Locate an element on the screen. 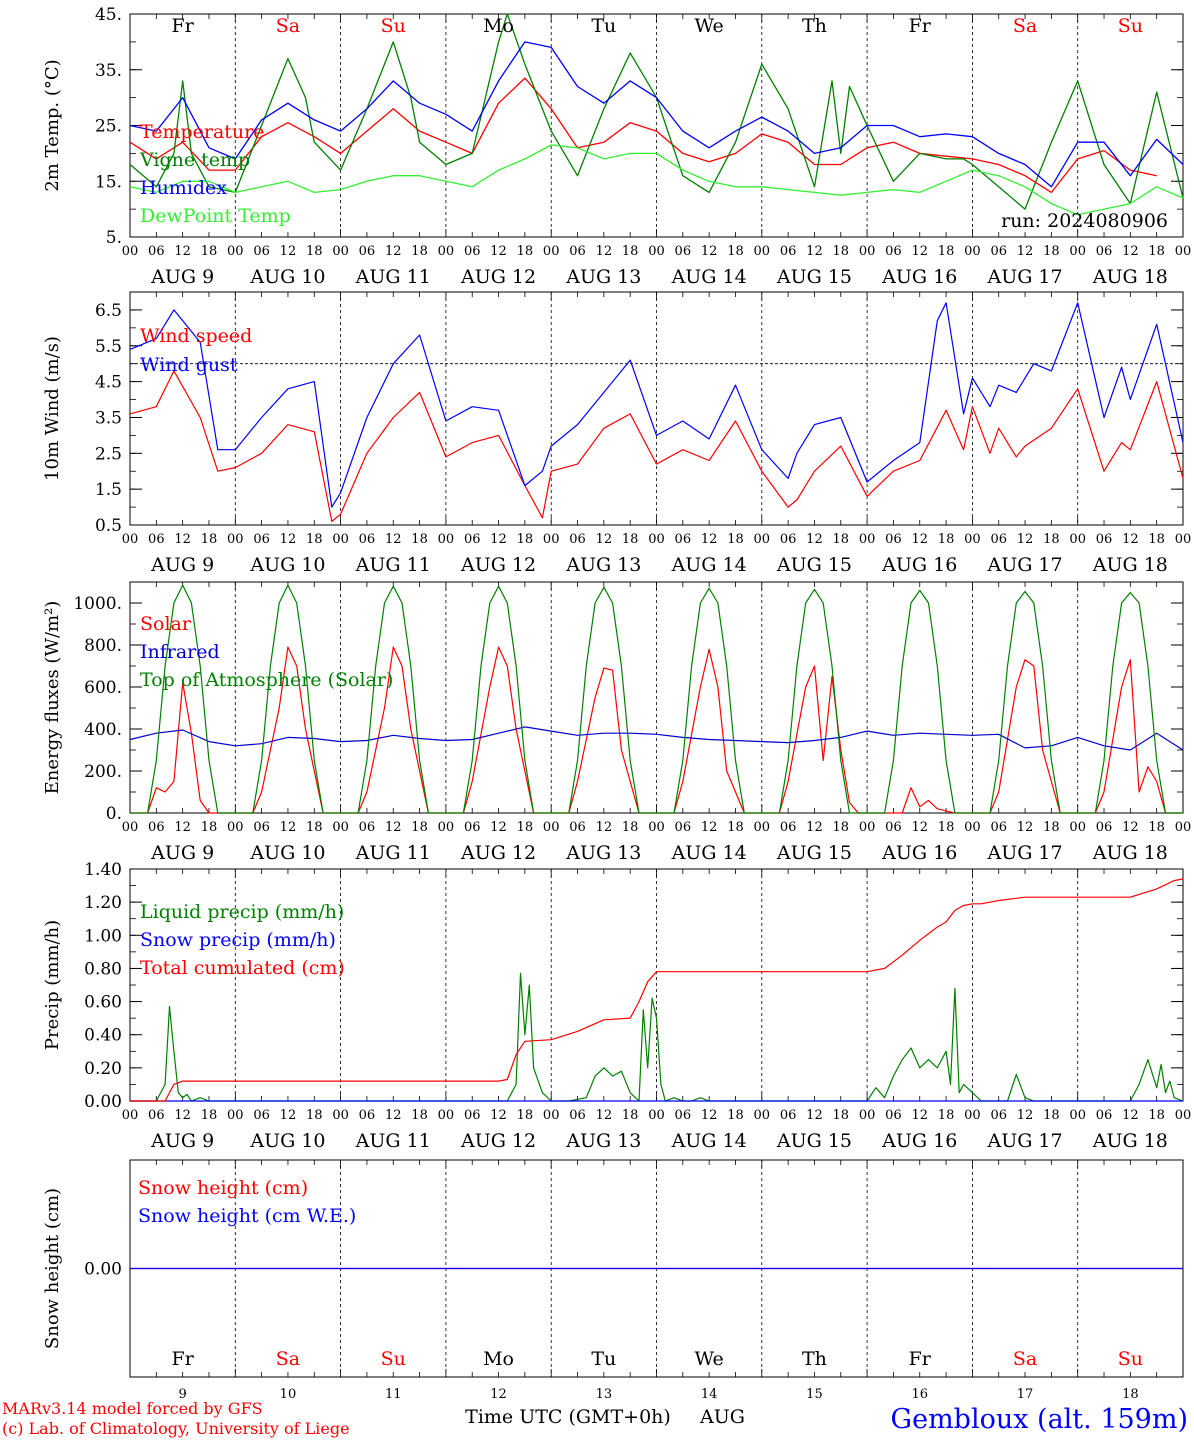 The image size is (1194, 1440). series-line-total-cumulated-cm- is located at coordinates (657, 990).